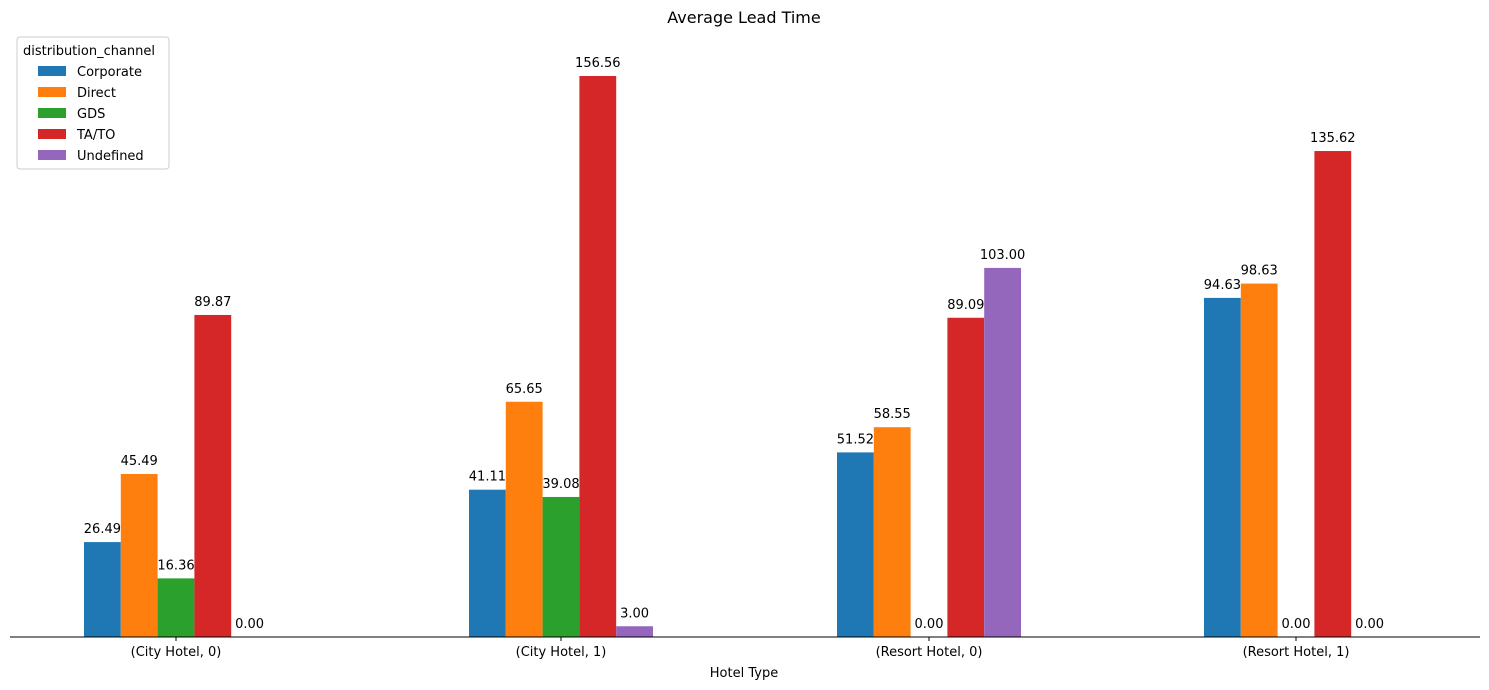  Describe the element at coordinates (561, 652) in the screenshot. I see `x-tick-label-city-hotel-1: (City Hotel, 1)` at that location.